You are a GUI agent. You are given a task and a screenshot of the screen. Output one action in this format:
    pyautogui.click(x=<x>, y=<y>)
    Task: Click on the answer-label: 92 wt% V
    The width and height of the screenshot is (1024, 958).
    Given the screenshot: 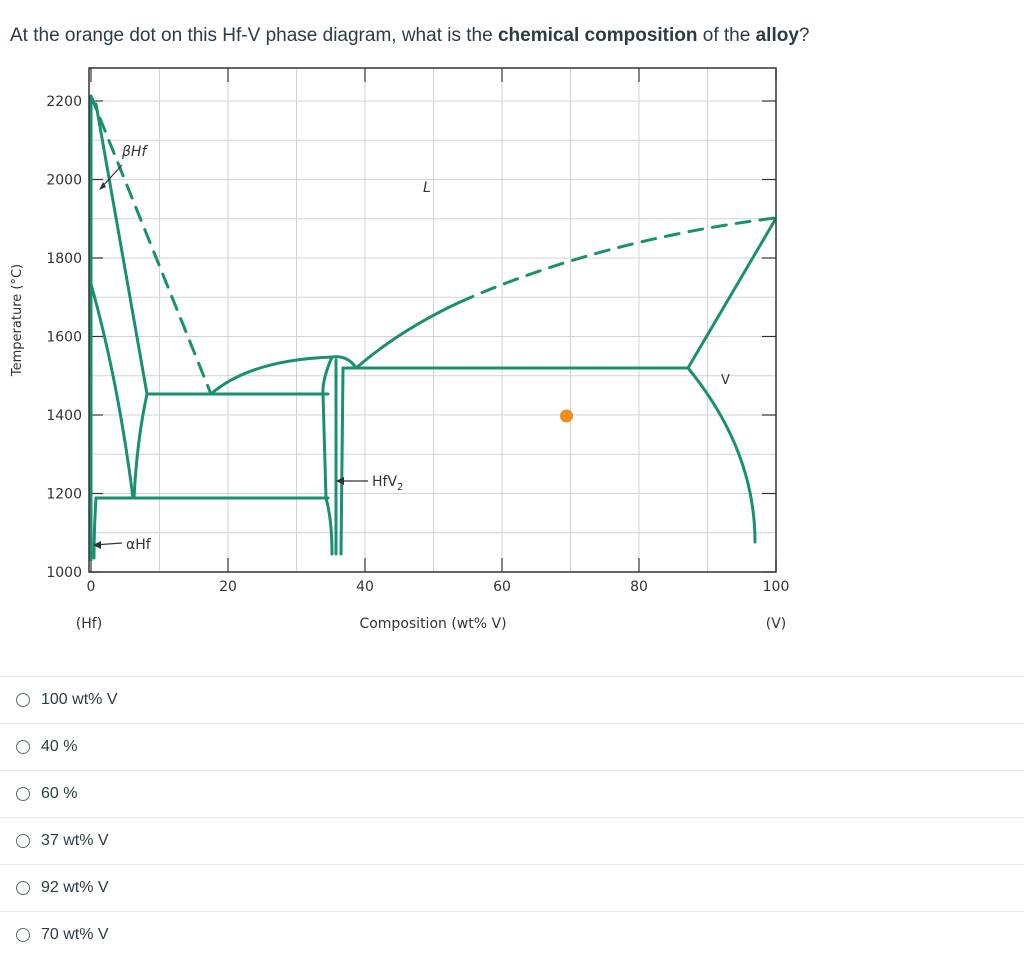 What is the action you would take?
    pyautogui.click(x=75, y=887)
    